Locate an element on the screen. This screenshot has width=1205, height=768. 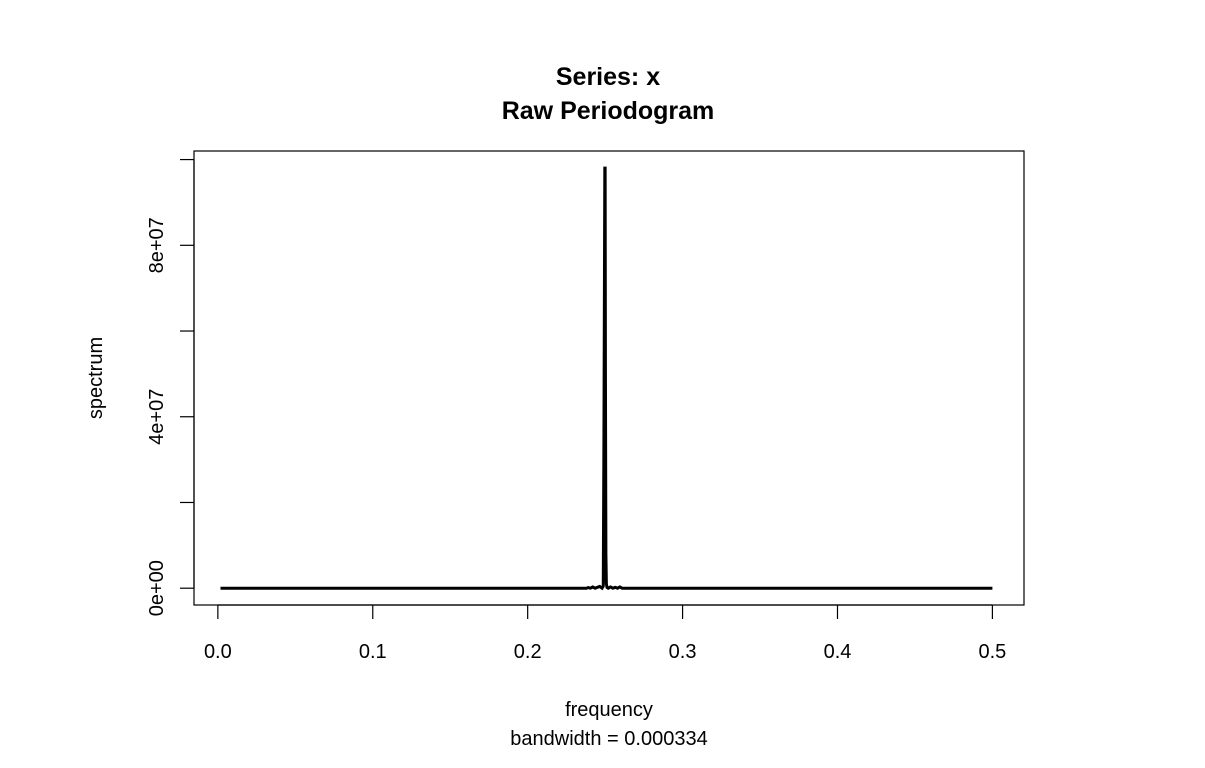
x-tick-label: 0.5 is located at coordinates (992, 652).